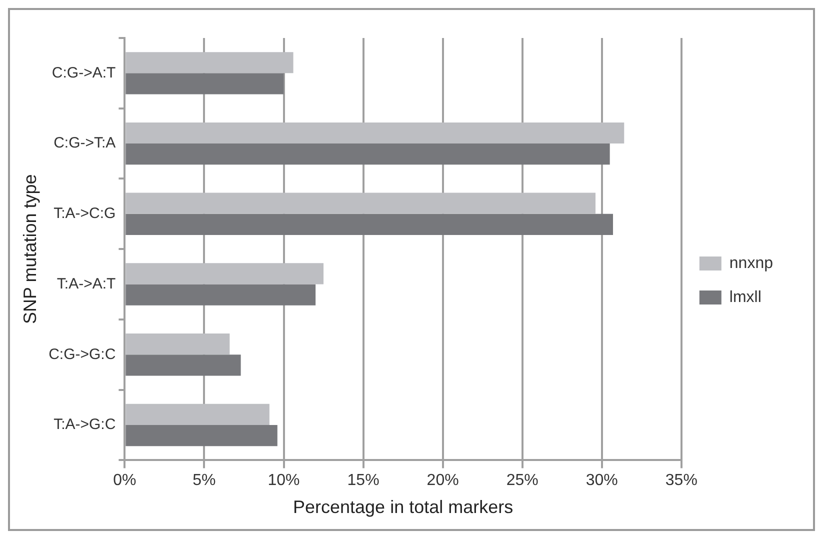 Image resolution: width=827 pixels, height=543 pixels. What do you see at coordinates (85, 425) in the screenshot?
I see `y-tick-label: T:A->G:C` at bounding box center [85, 425].